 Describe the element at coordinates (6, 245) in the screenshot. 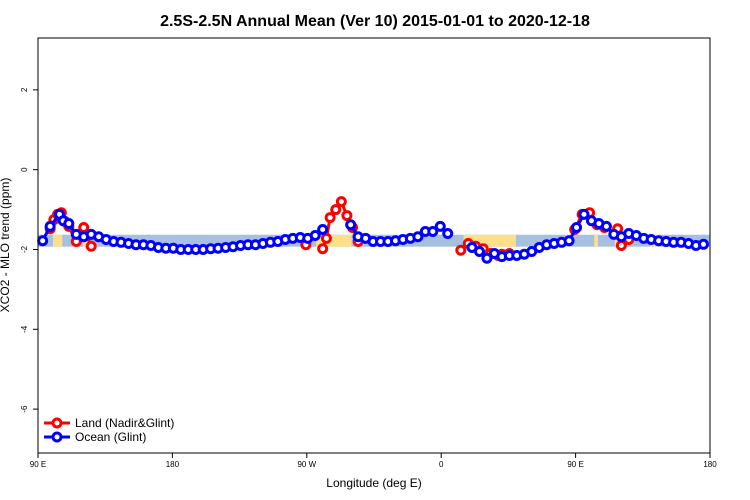

I see `y-axis-label: XCO2 - MLO trend (ppm)` at that location.